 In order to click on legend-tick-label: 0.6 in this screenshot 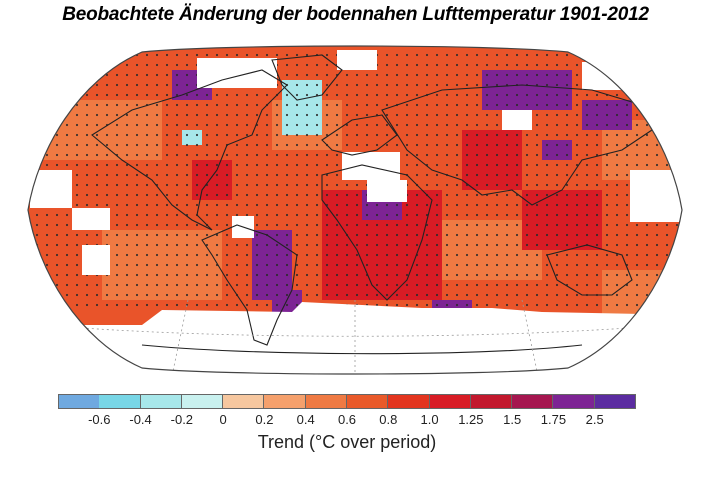, I will do `click(347, 419)`.